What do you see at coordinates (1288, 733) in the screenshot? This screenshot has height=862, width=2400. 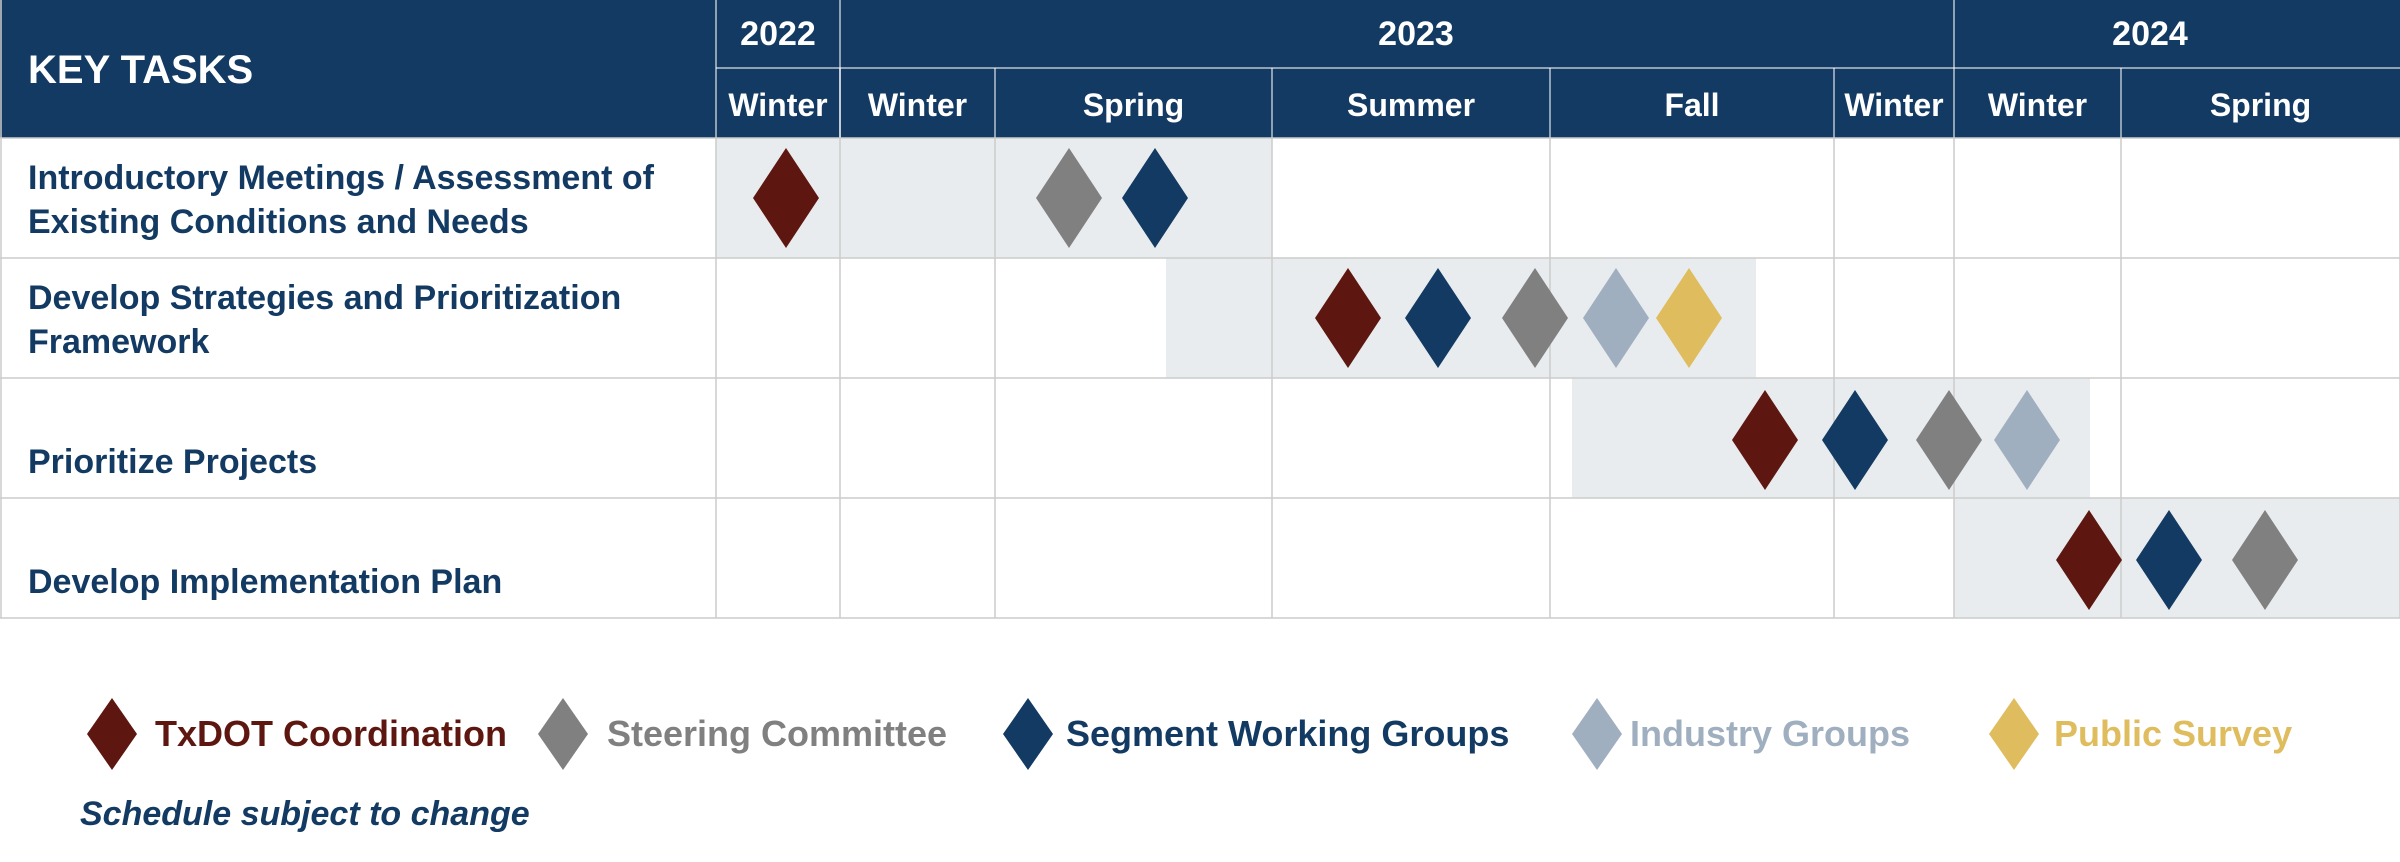 I see `legend-label-segment: Segment Working Groups` at bounding box center [1288, 733].